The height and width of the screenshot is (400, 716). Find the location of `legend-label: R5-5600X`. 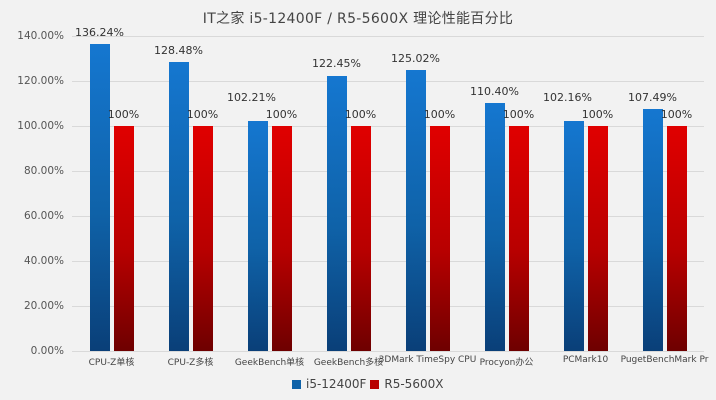

legend-label: R5-5600X is located at coordinates (414, 384).